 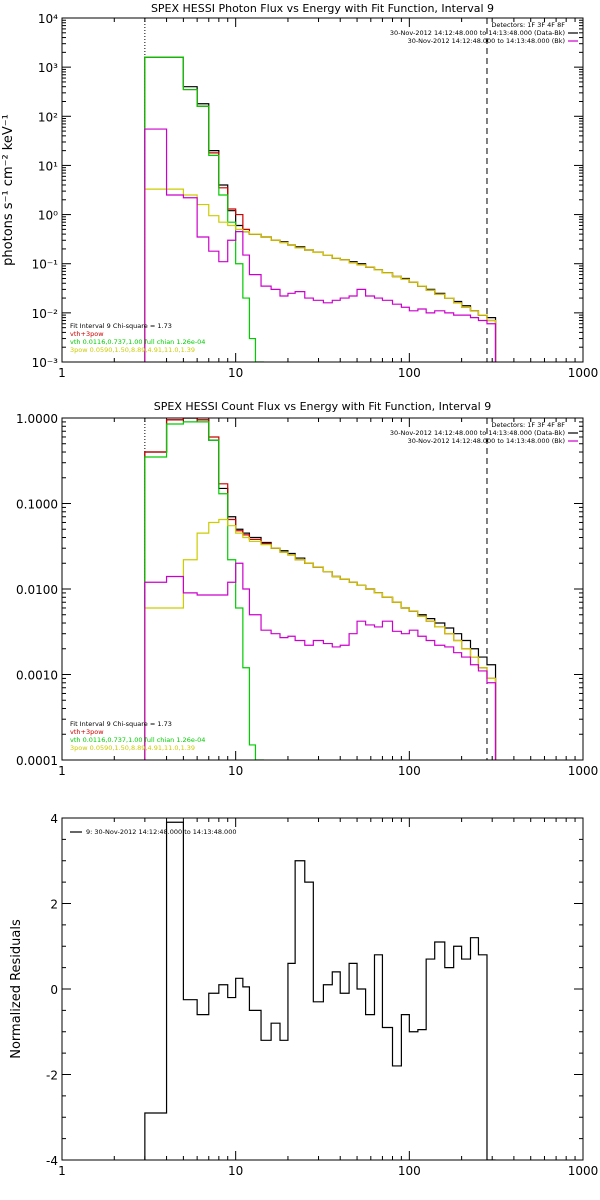 I want to click on y-tick-label: 10², so click(x=48, y=117).